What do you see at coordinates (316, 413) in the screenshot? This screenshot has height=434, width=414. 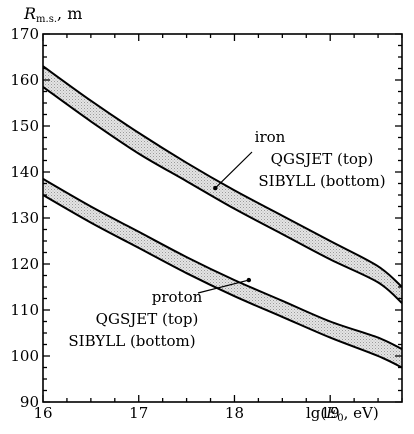 I see `x-axis-label-lead: lg(` at bounding box center [316, 413].